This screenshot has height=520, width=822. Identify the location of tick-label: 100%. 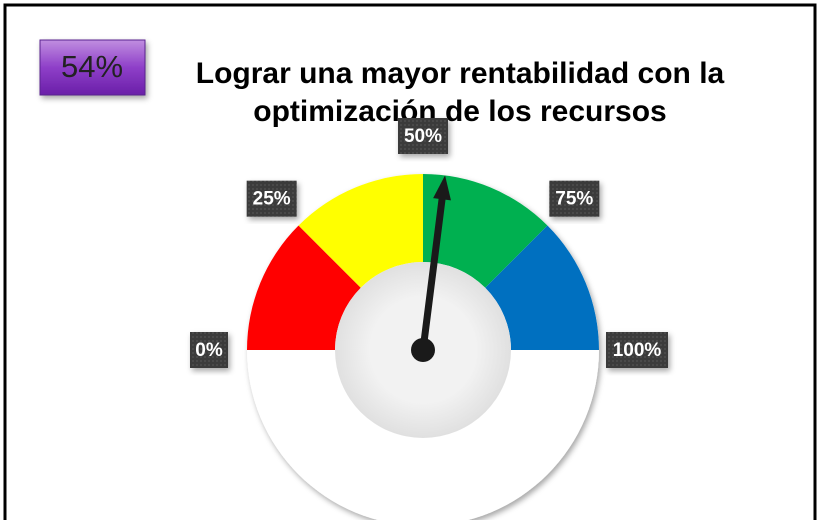
(637, 350).